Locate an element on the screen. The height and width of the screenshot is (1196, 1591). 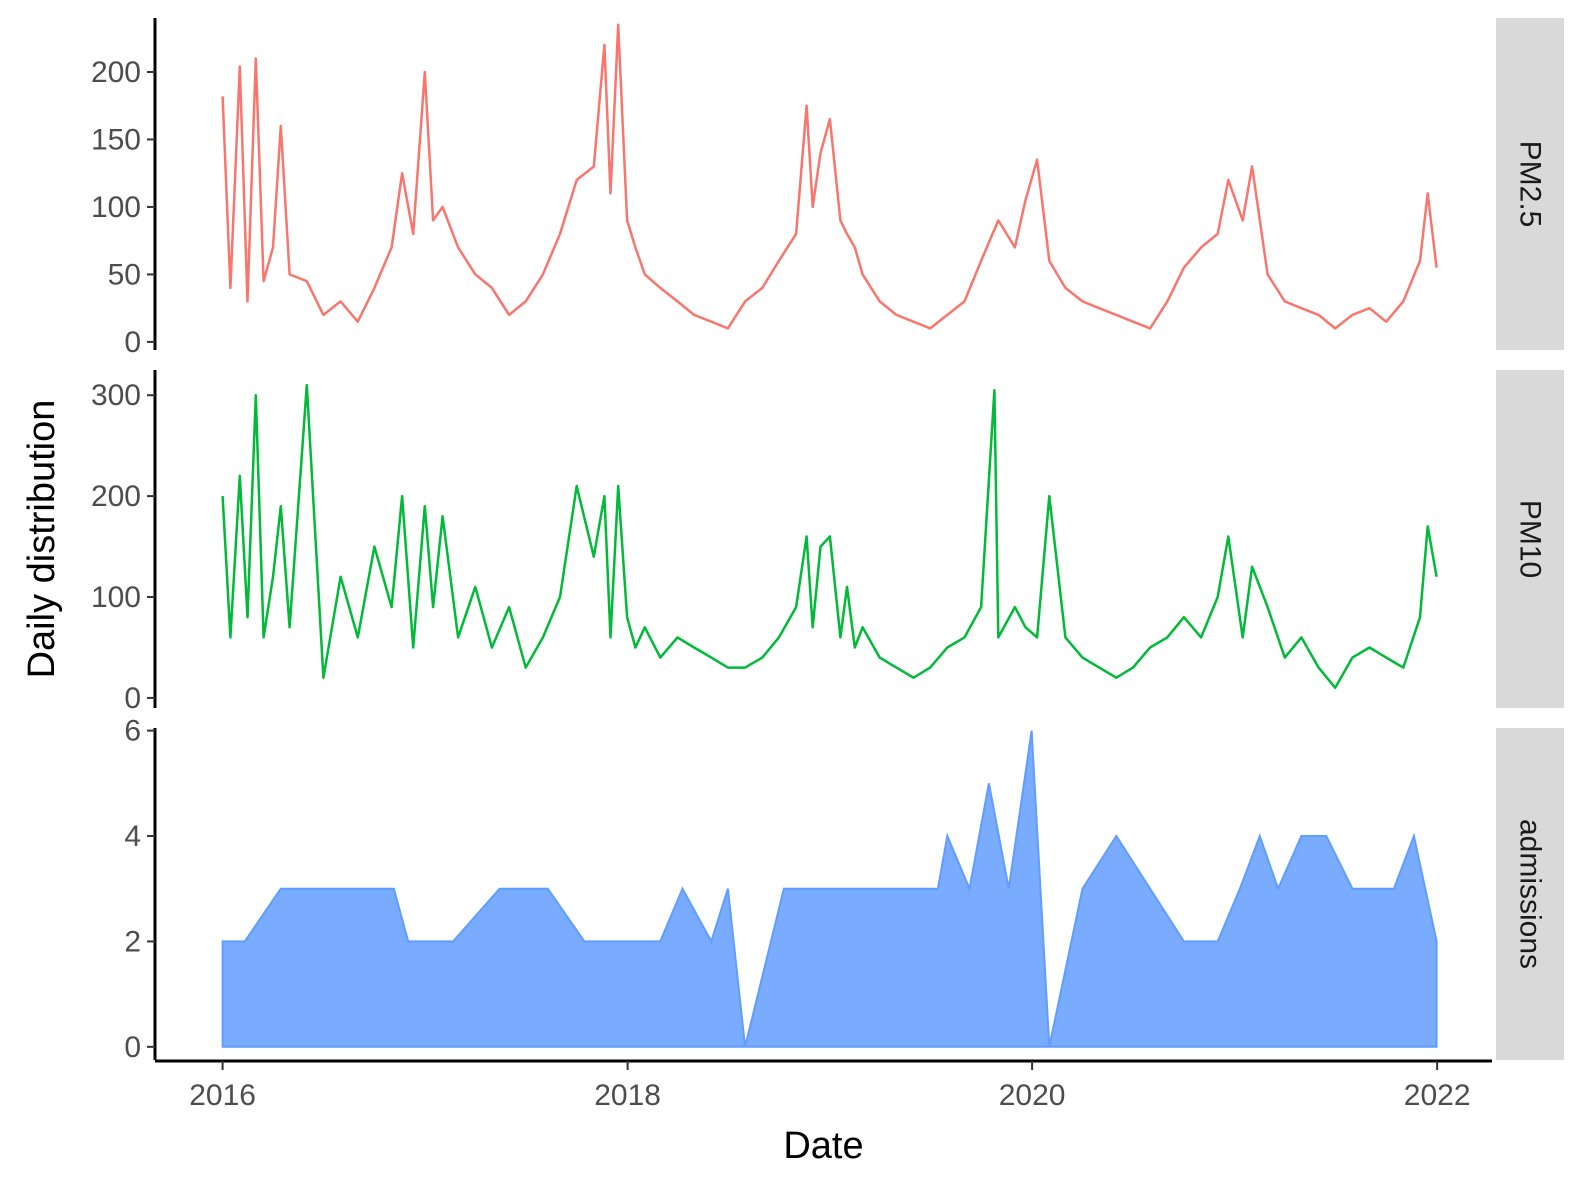
x-axis-title: Date is located at coordinates (823, 1146).